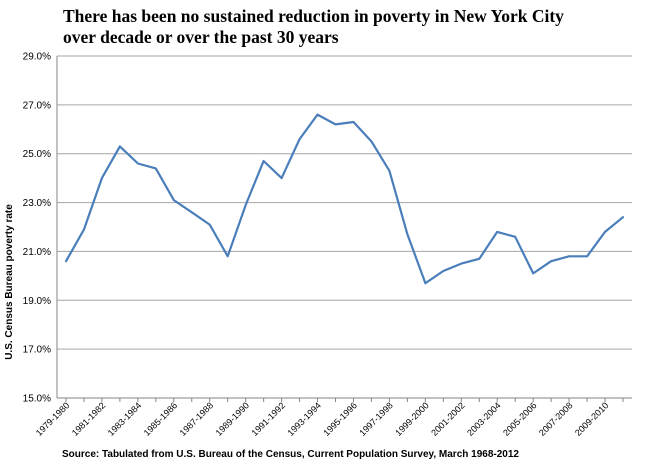  What do you see at coordinates (520, 419) in the screenshot?
I see `x-tick-label: 2005-2006` at bounding box center [520, 419].